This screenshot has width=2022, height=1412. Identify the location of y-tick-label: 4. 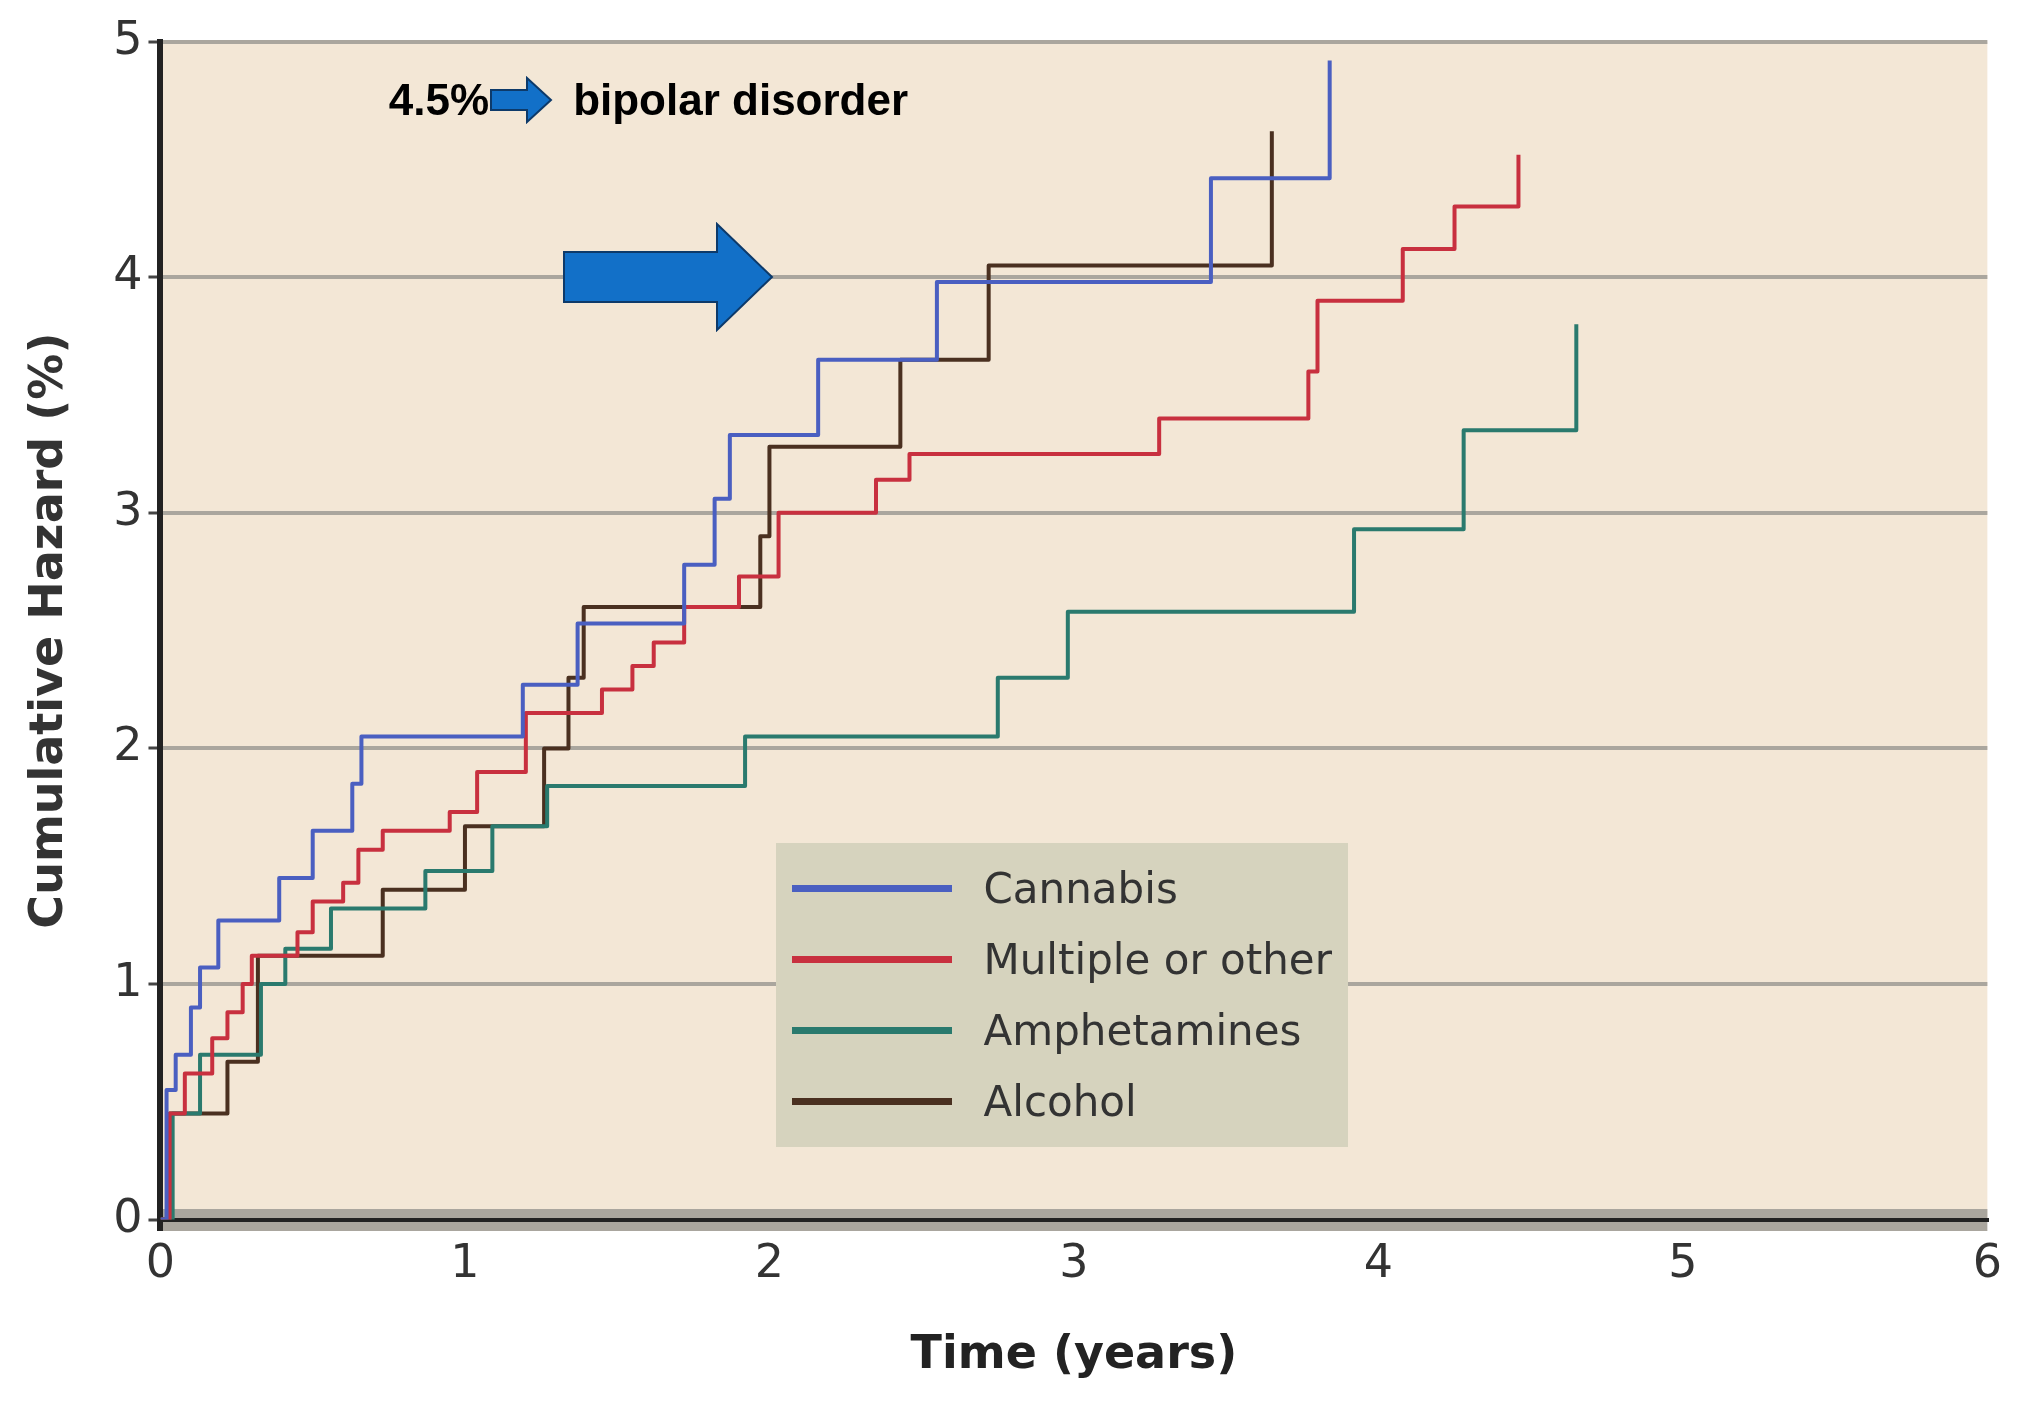
(128, 273).